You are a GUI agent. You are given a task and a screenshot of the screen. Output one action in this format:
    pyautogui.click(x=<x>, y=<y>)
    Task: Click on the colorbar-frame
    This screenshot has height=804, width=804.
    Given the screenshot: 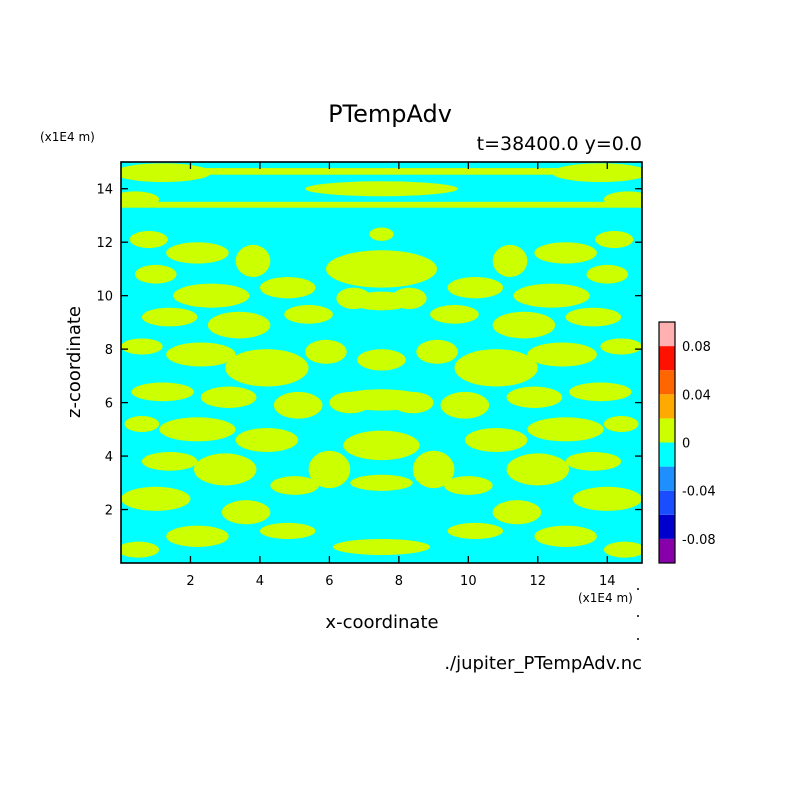 What is the action you would take?
    pyautogui.click(x=667, y=442)
    